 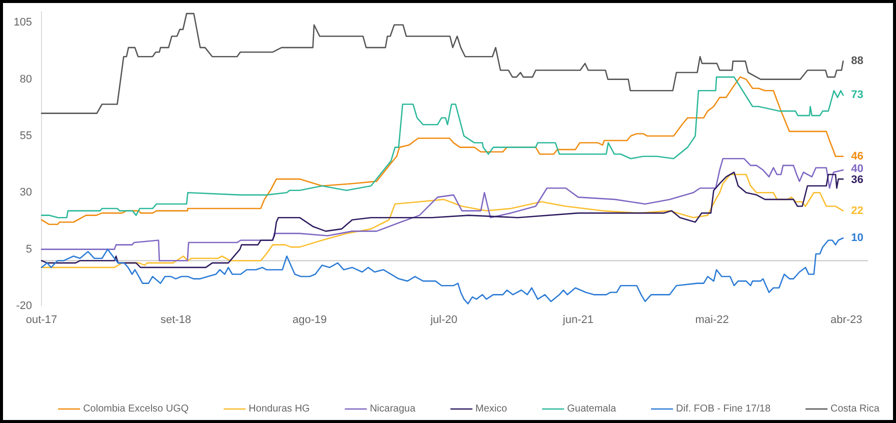 I want to click on legend-label: Honduras HG, so click(x=279, y=409).